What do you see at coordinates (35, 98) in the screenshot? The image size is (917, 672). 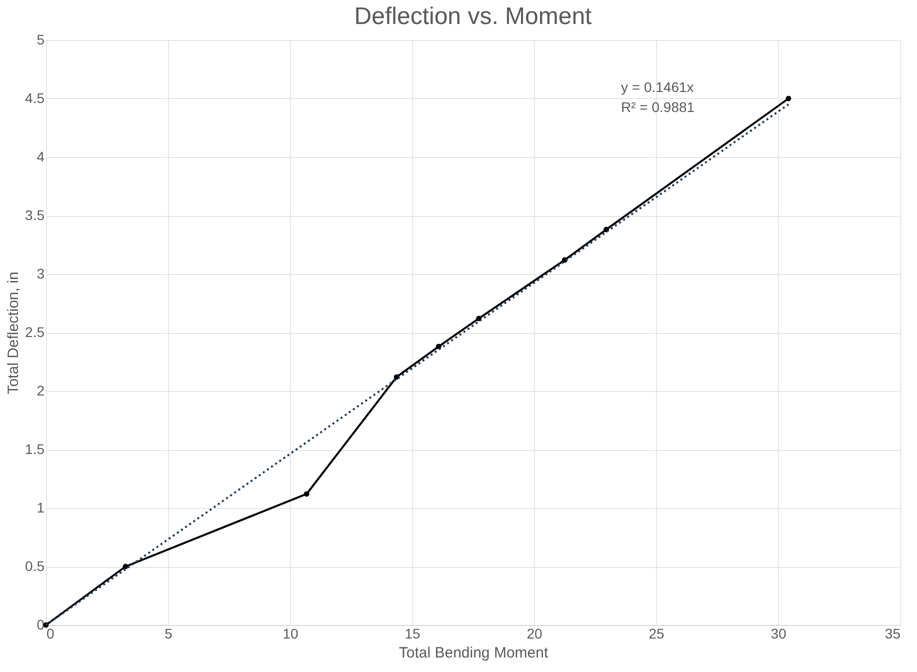 I see `y-tick-label: 4.5` at bounding box center [35, 98].